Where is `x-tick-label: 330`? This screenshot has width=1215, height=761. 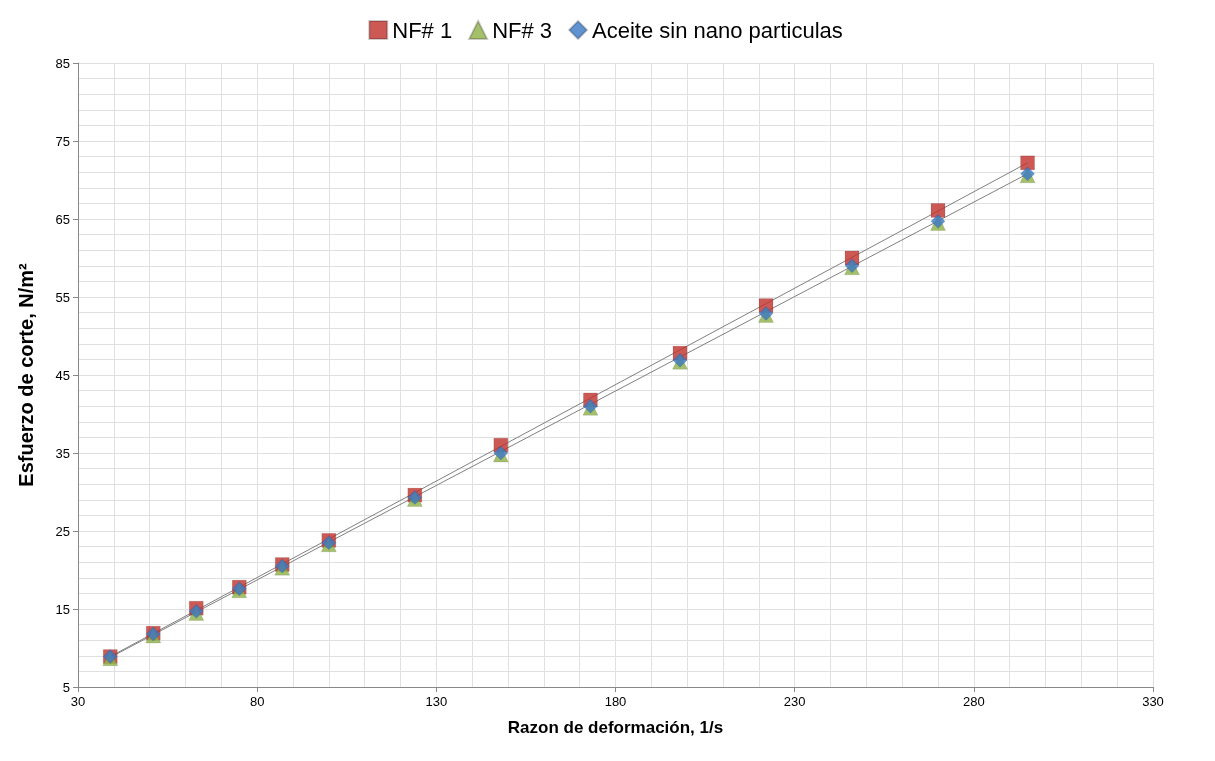
x-tick-label: 330 is located at coordinates (1153, 701).